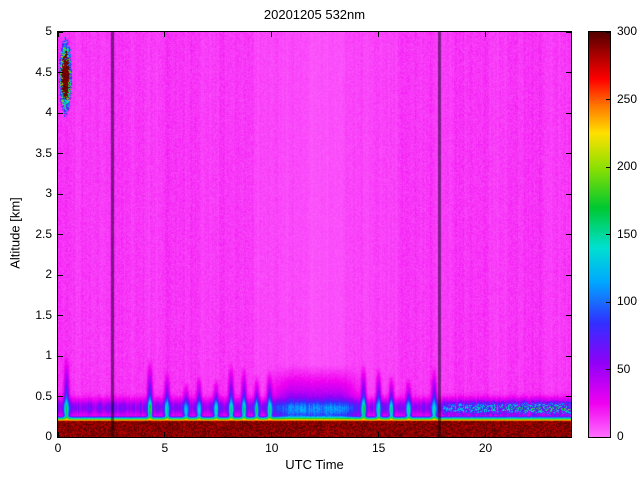 The image size is (640, 480). I want to click on y-tick-label: 2, so click(48, 274).